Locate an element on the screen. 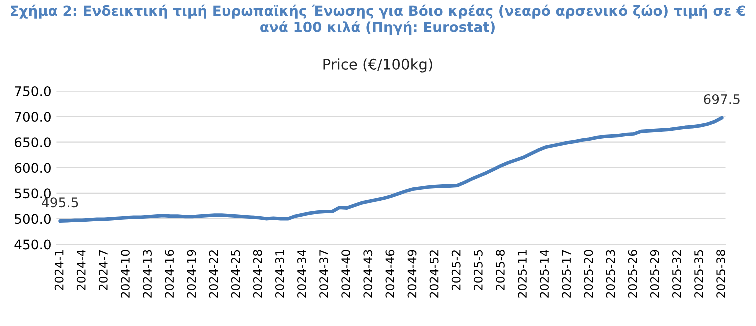 This screenshot has height=326, width=756. x-tick-label: 2025-32 is located at coordinates (677, 274).